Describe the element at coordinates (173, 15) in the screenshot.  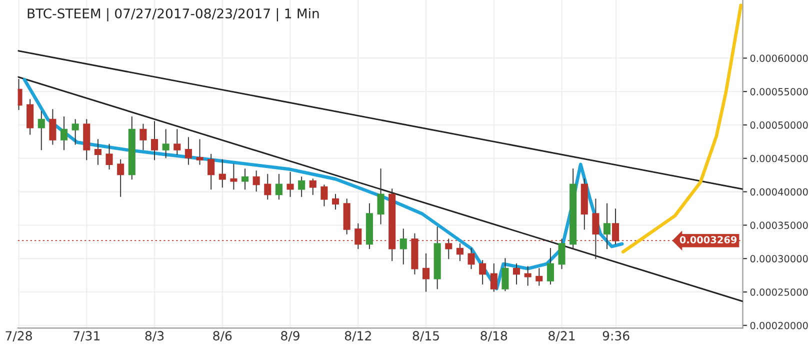
I see `text: BTC-STEEM | 07/27/2017-08/23/2017 | 1 Min` at that location.